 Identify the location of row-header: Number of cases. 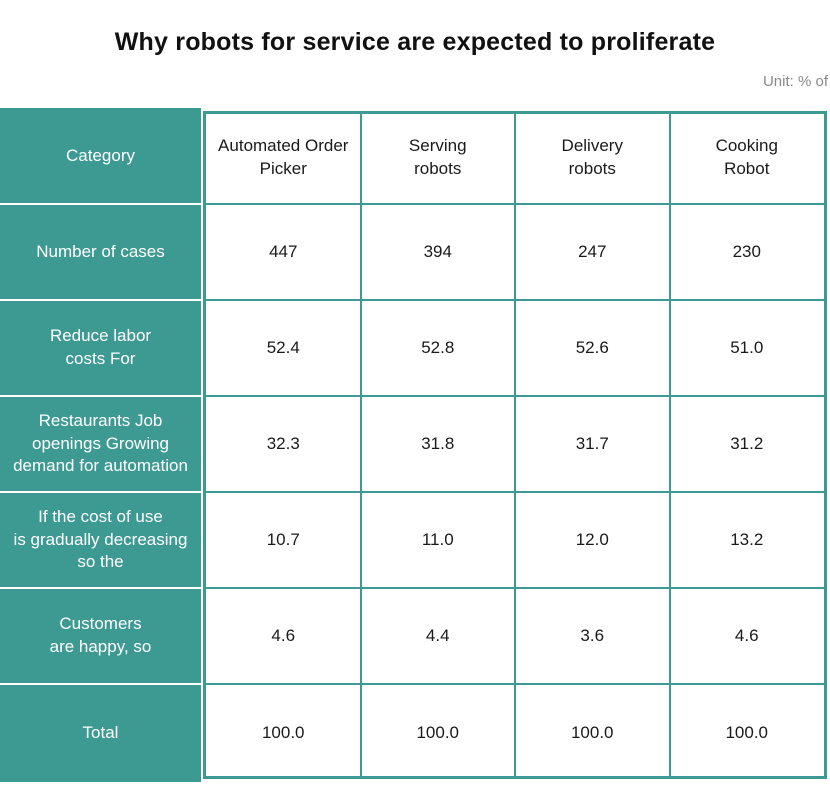
(100, 252).